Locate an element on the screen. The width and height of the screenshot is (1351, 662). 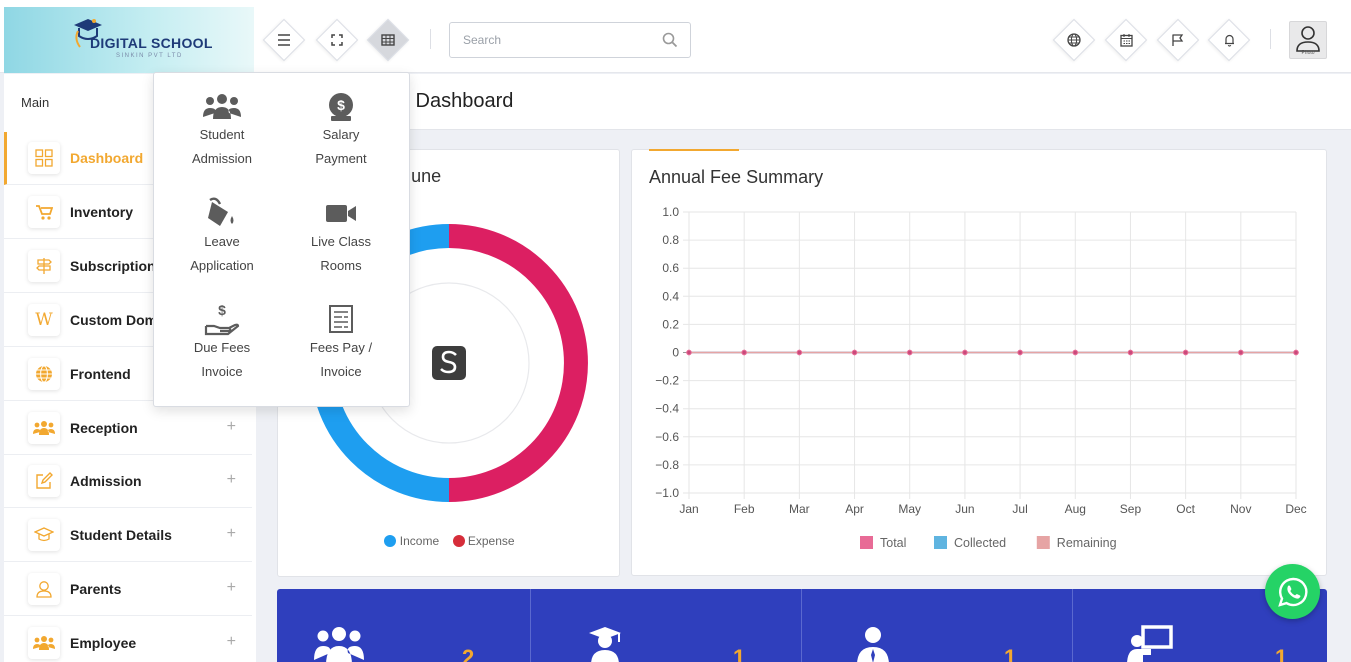
money-bag-icon: $ is located at coordinates (341, 107).